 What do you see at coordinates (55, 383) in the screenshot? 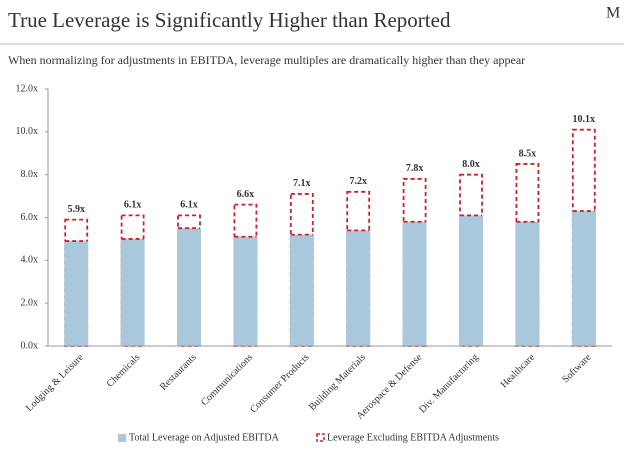
I see `x-tick-label: Lodging & Leisure` at bounding box center [55, 383].